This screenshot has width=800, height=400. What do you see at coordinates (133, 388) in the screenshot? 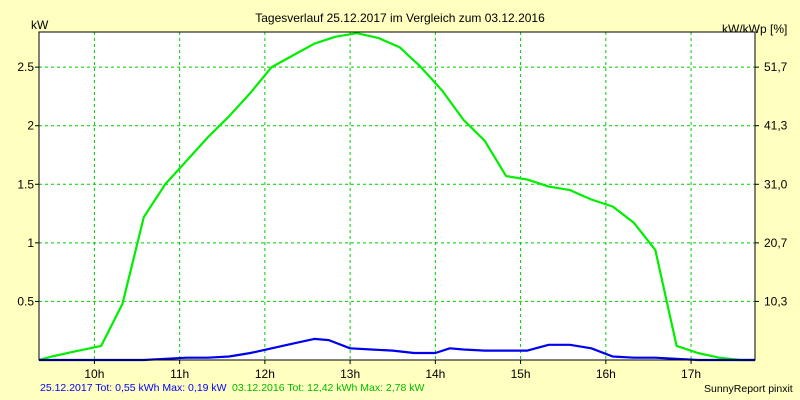
I see `legend-blue-summary: 25.12.2017 Tot: 0,55 kWh Max: 0,19 kW` at bounding box center [133, 388].